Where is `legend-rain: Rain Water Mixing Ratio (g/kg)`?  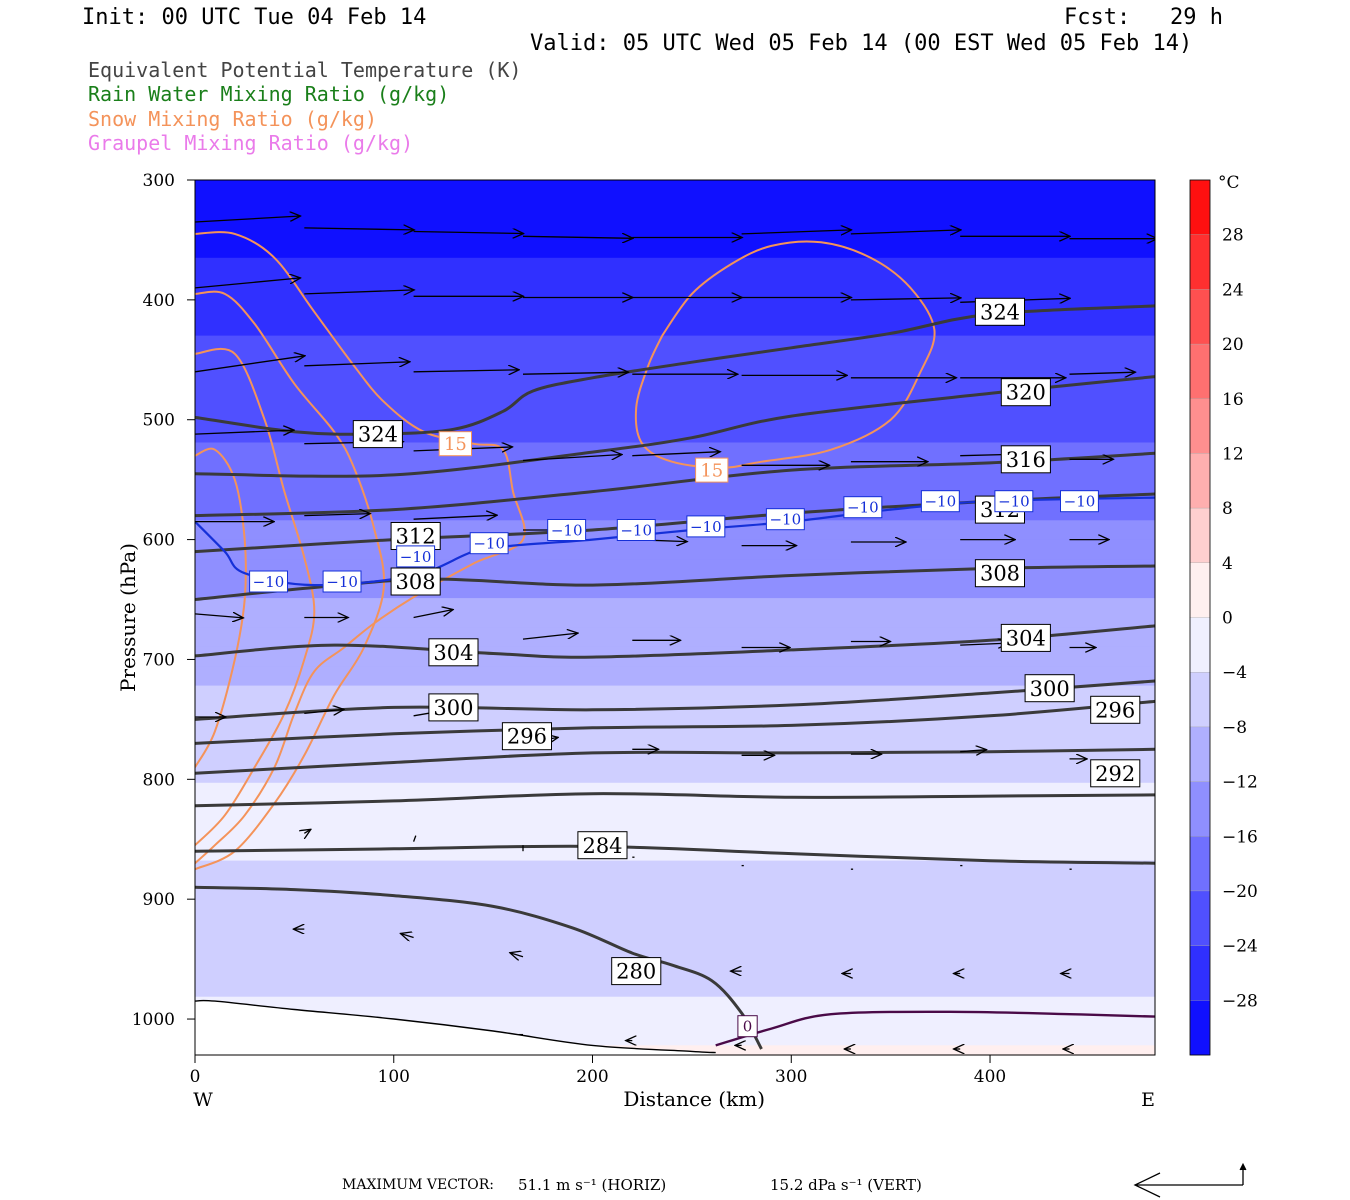
legend-rain: Rain Water Mixing Ratio (g/kg) is located at coordinates (269, 94).